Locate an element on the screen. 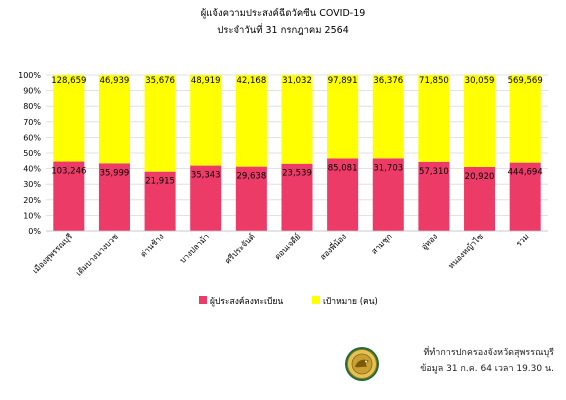  data-label-registered: 29,638 is located at coordinates (251, 177).